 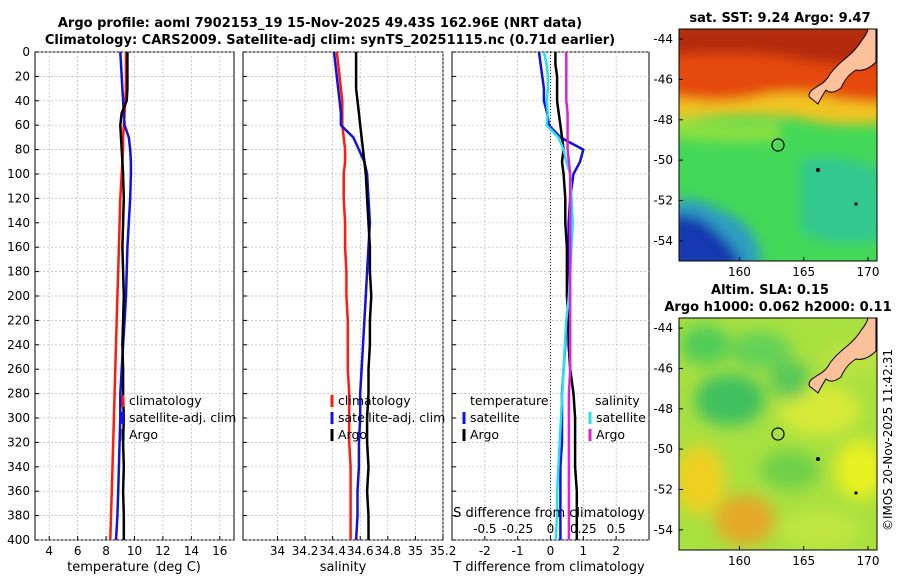 What do you see at coordinates (49, 551) in the screenshot?
I see `x-tick-label: 4` at bounding box center [49, 551].